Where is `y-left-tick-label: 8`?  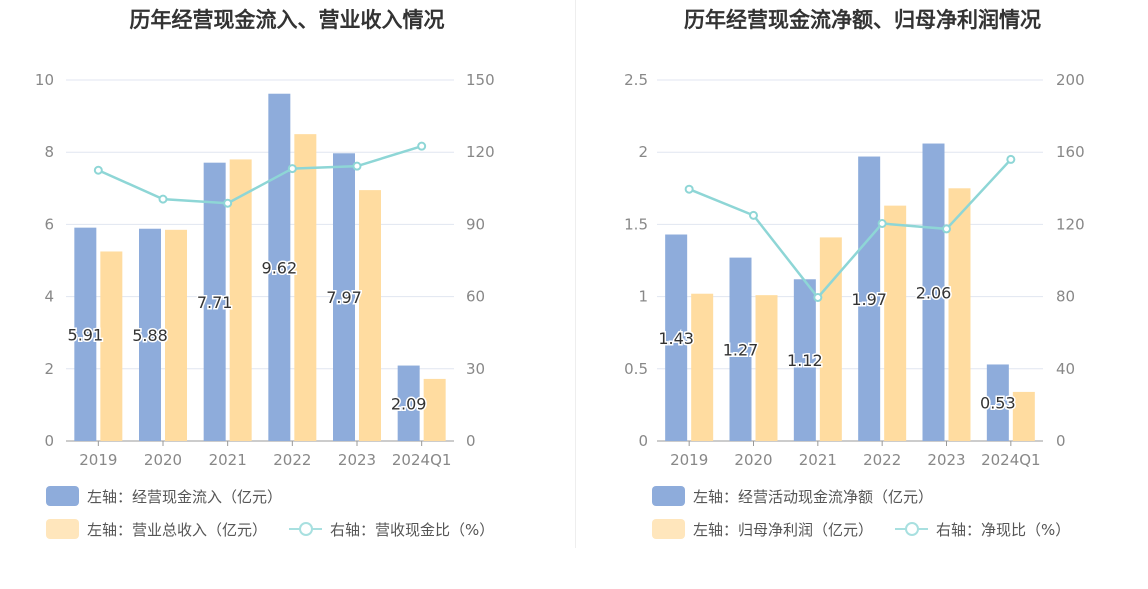
y-left-tick-label: 8 is located at coordinates (49, 152).